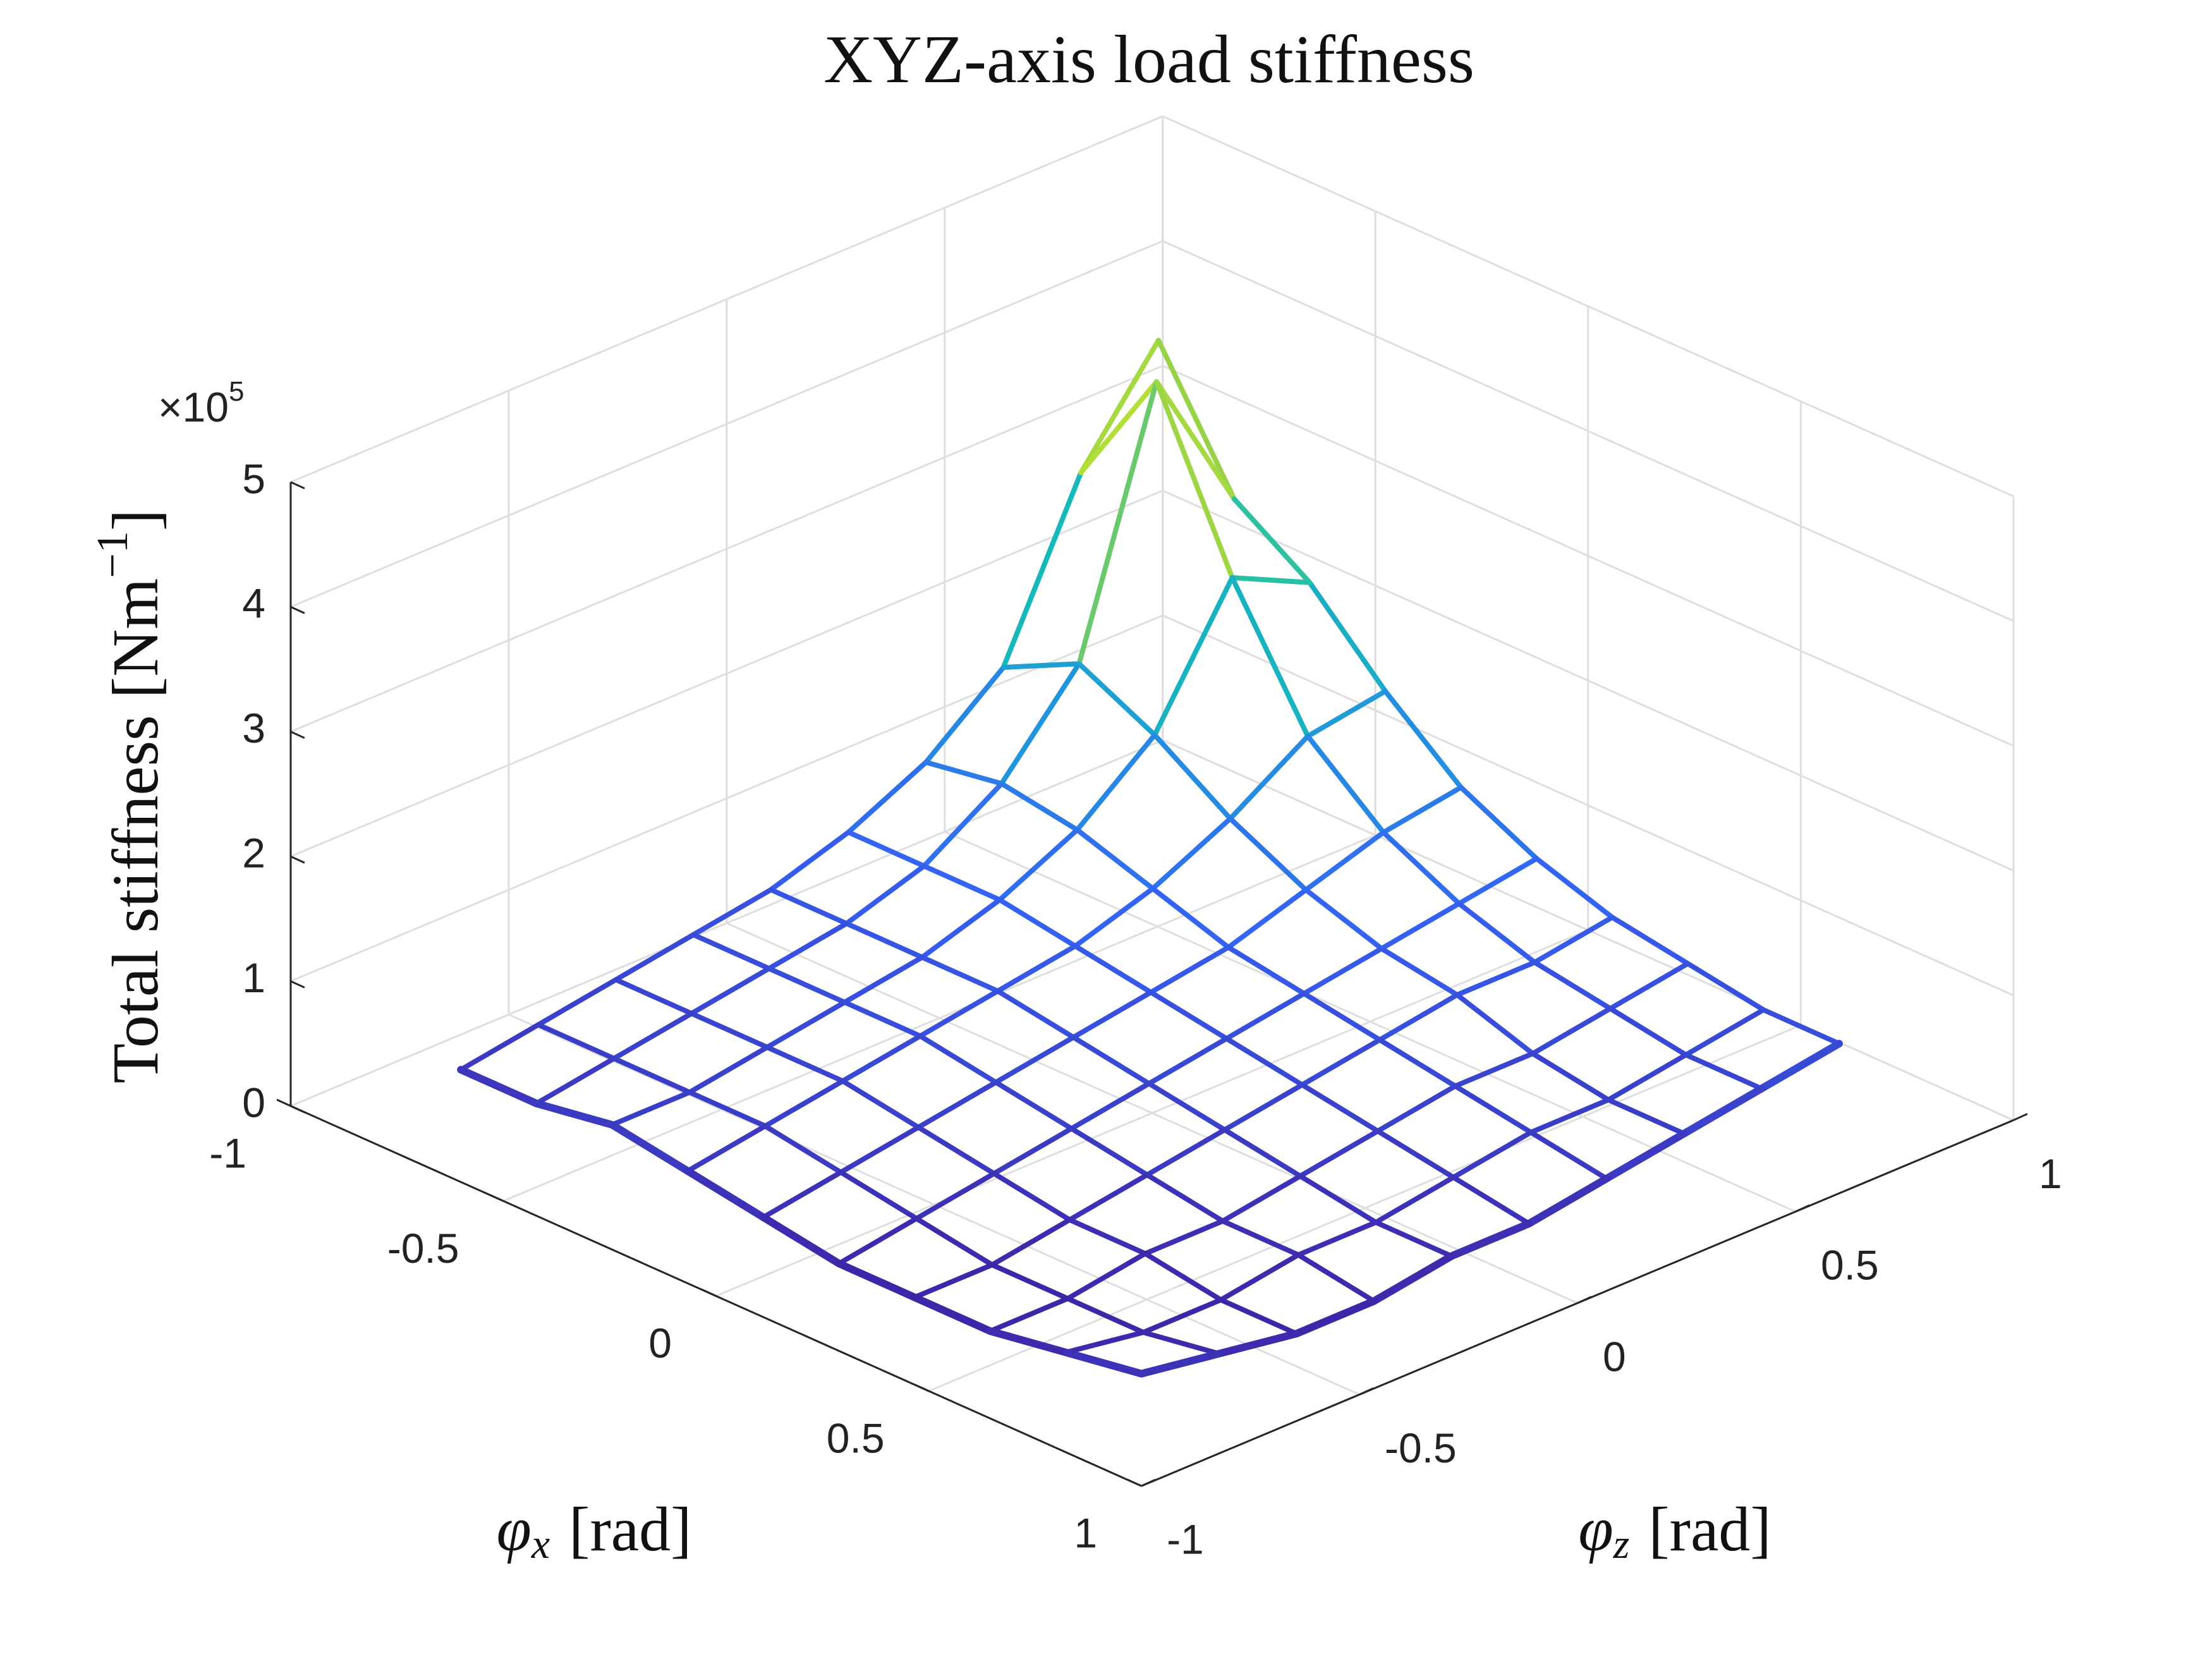  I want to click on z-axis-label: Total stiffness [Nm−1], so click(130, 796).